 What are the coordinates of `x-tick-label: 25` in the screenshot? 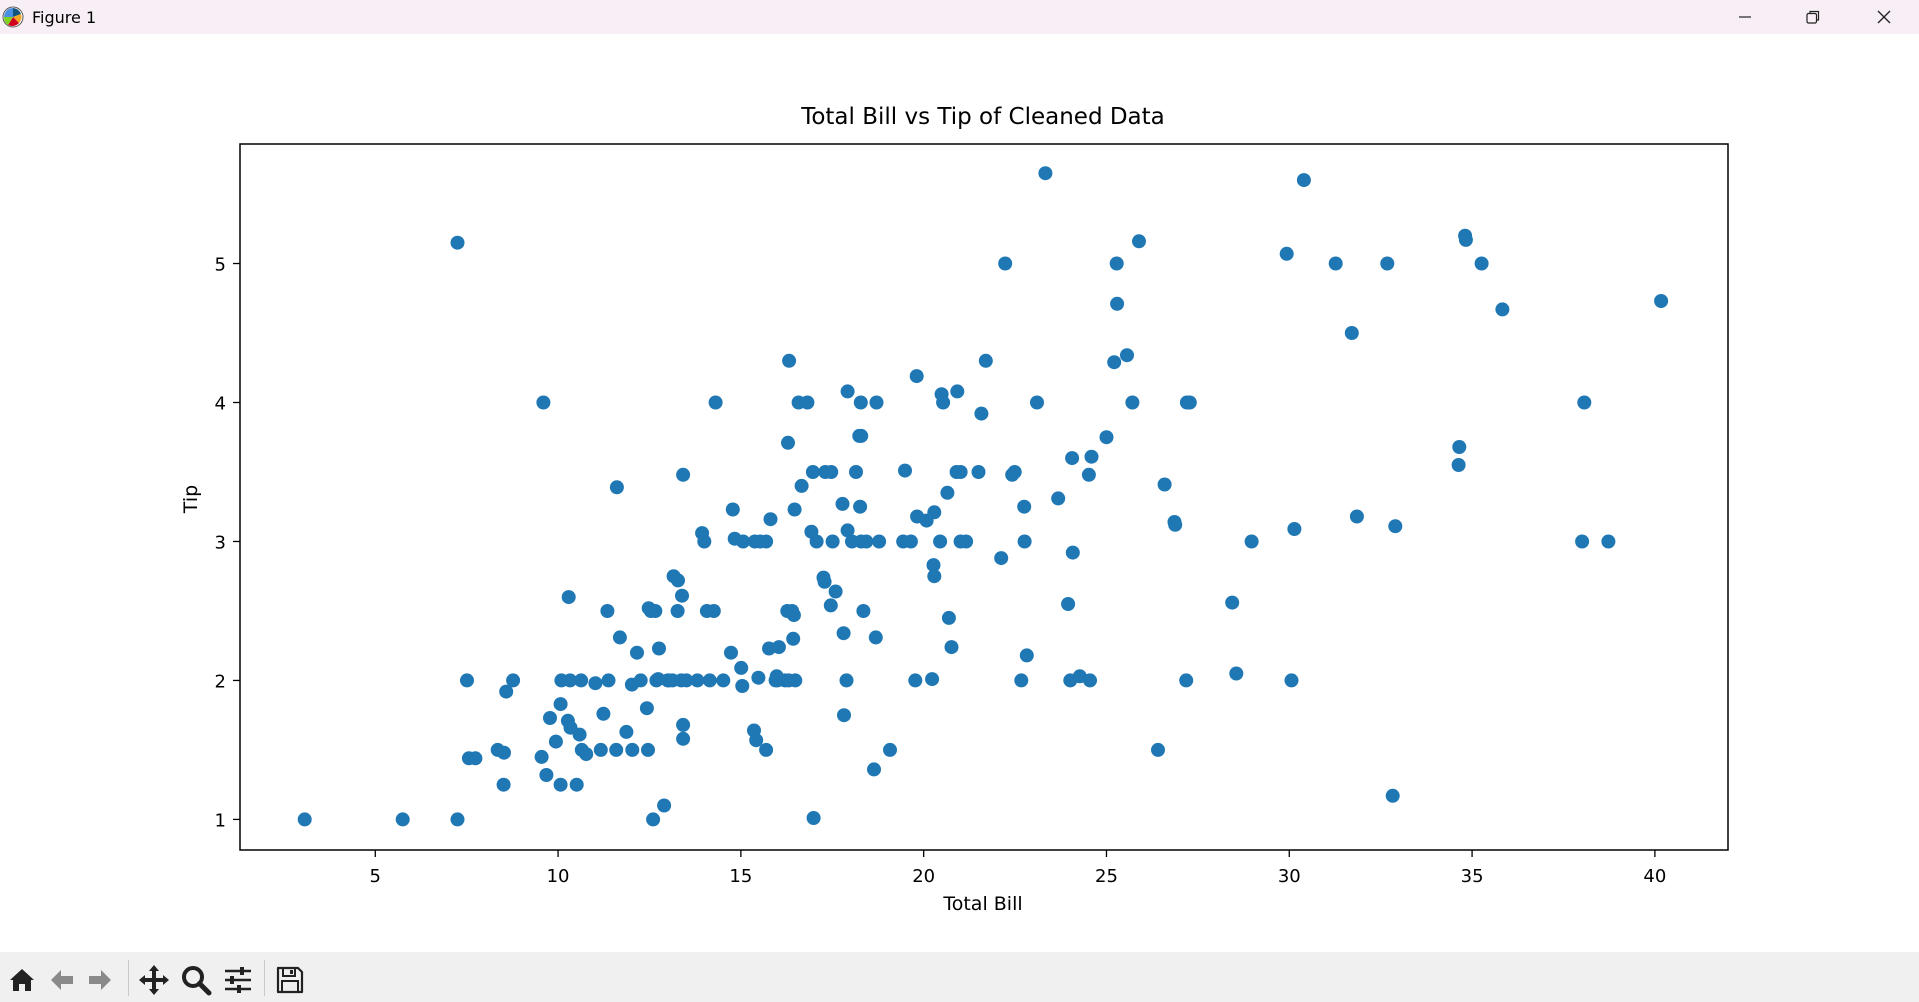 It's located at (1106, 876).